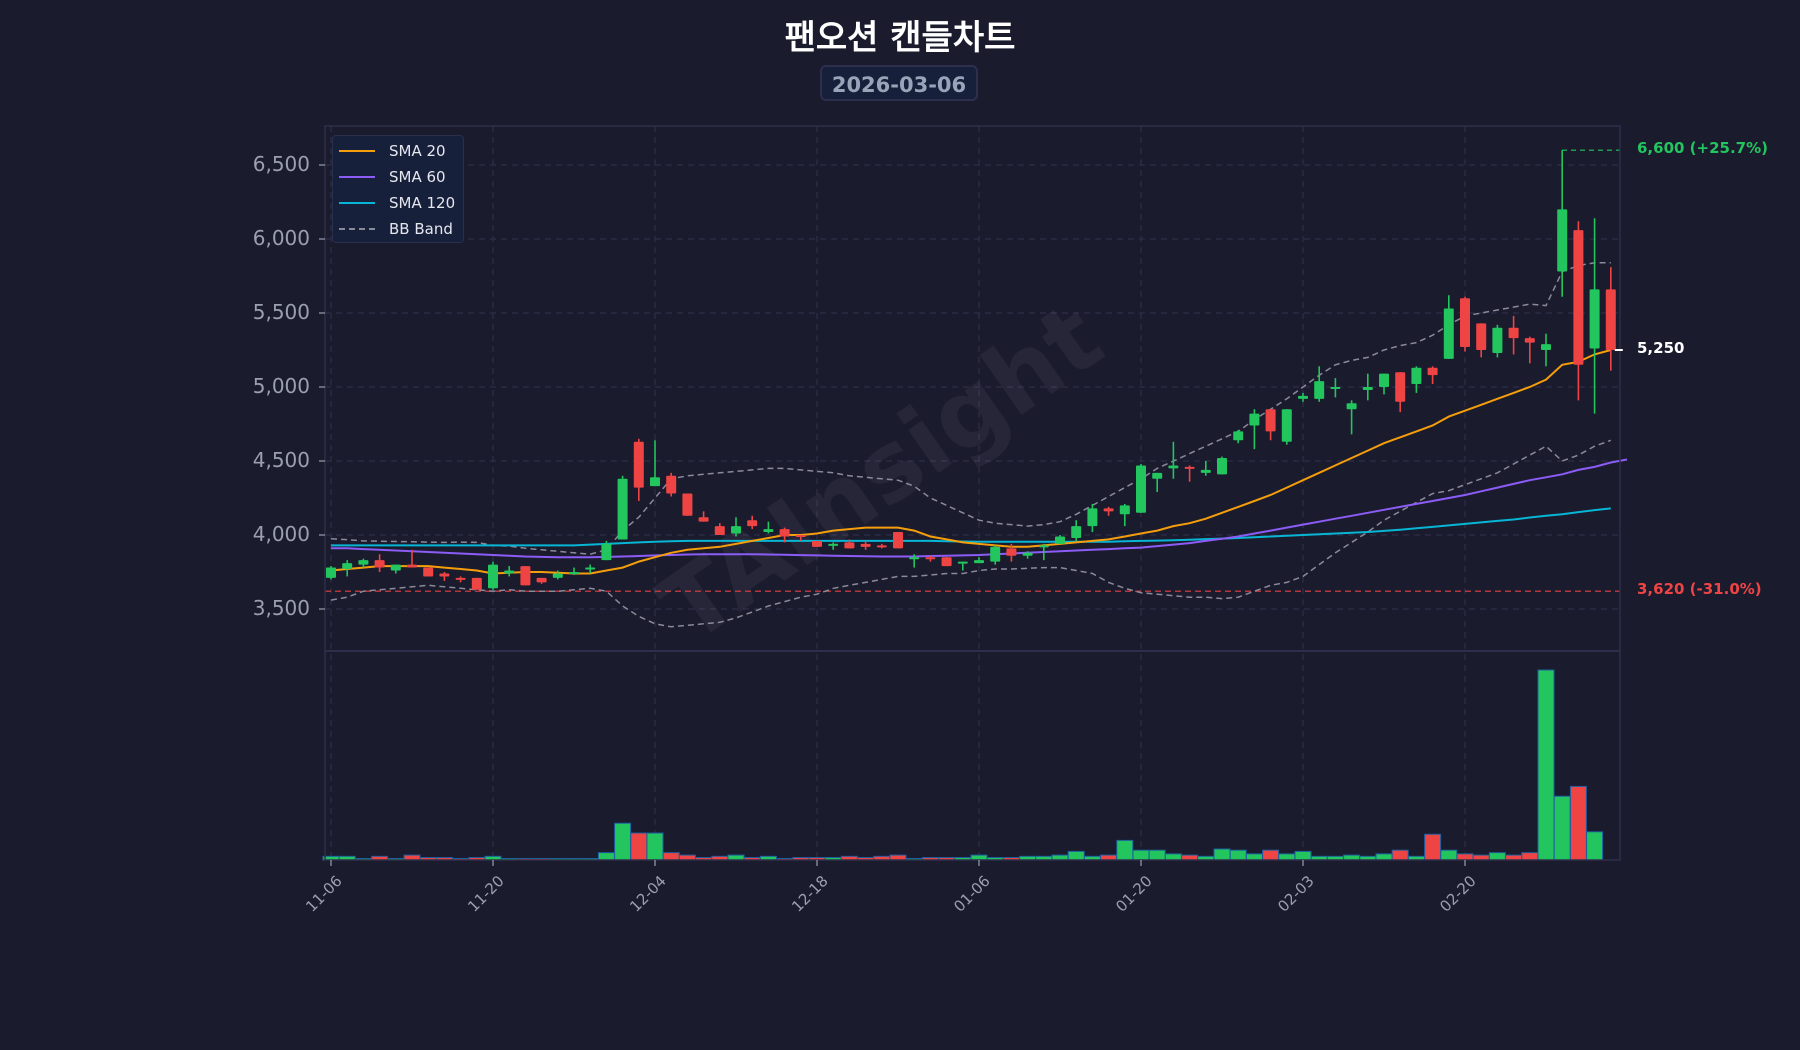 The width and height of the screenshot is (1800, 1050). I want to click on volume-bars, so click(963, 765).